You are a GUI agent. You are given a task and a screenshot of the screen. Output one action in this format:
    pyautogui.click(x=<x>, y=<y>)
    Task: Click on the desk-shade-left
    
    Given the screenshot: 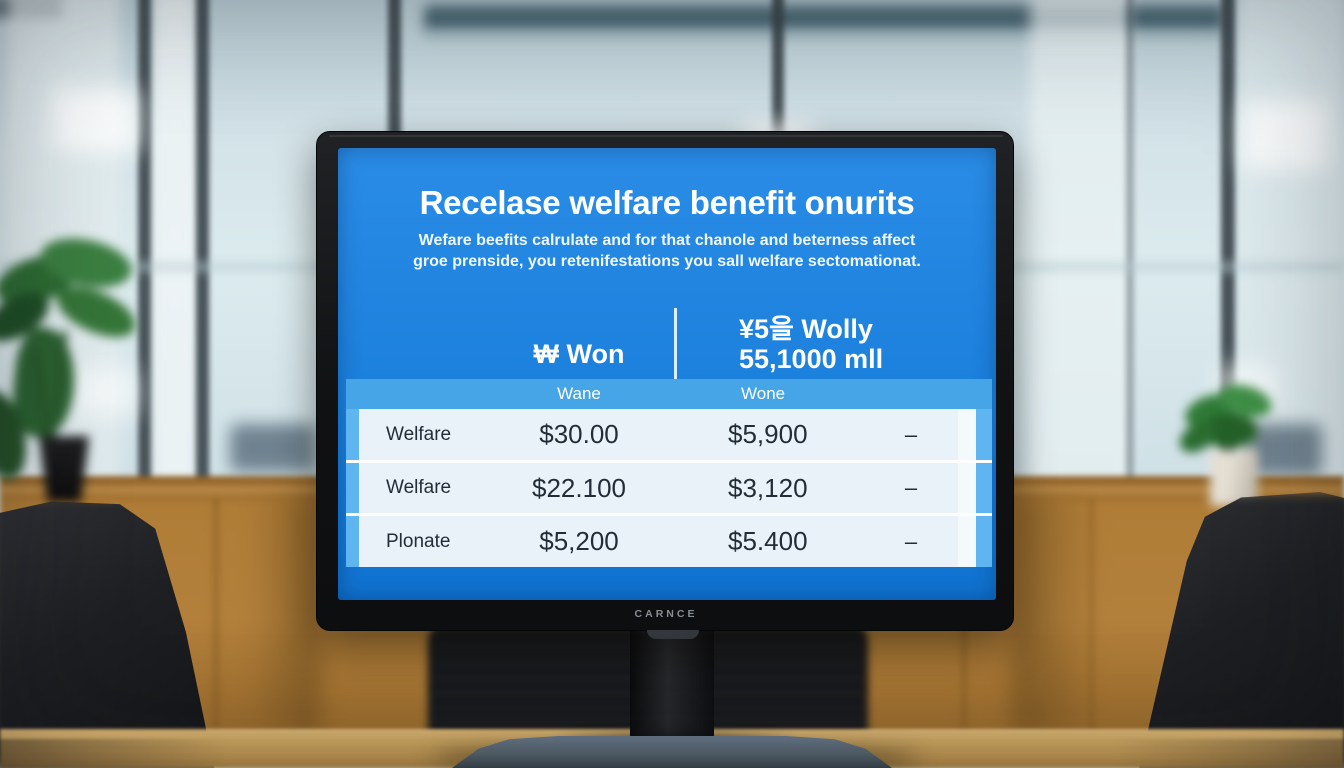 What is the action you would take?
    pyautogui.click(x=115, y=753)
    